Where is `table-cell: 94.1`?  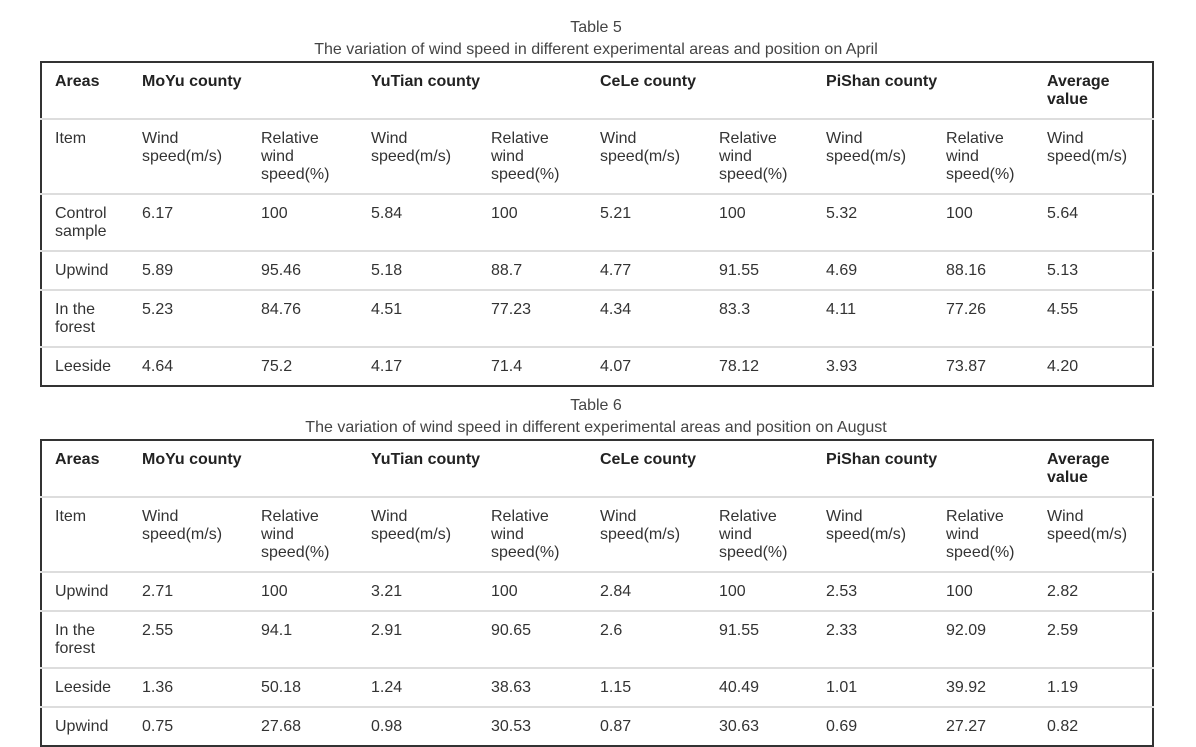 table-cell: 94.1 is located at coordinates (303, 639).